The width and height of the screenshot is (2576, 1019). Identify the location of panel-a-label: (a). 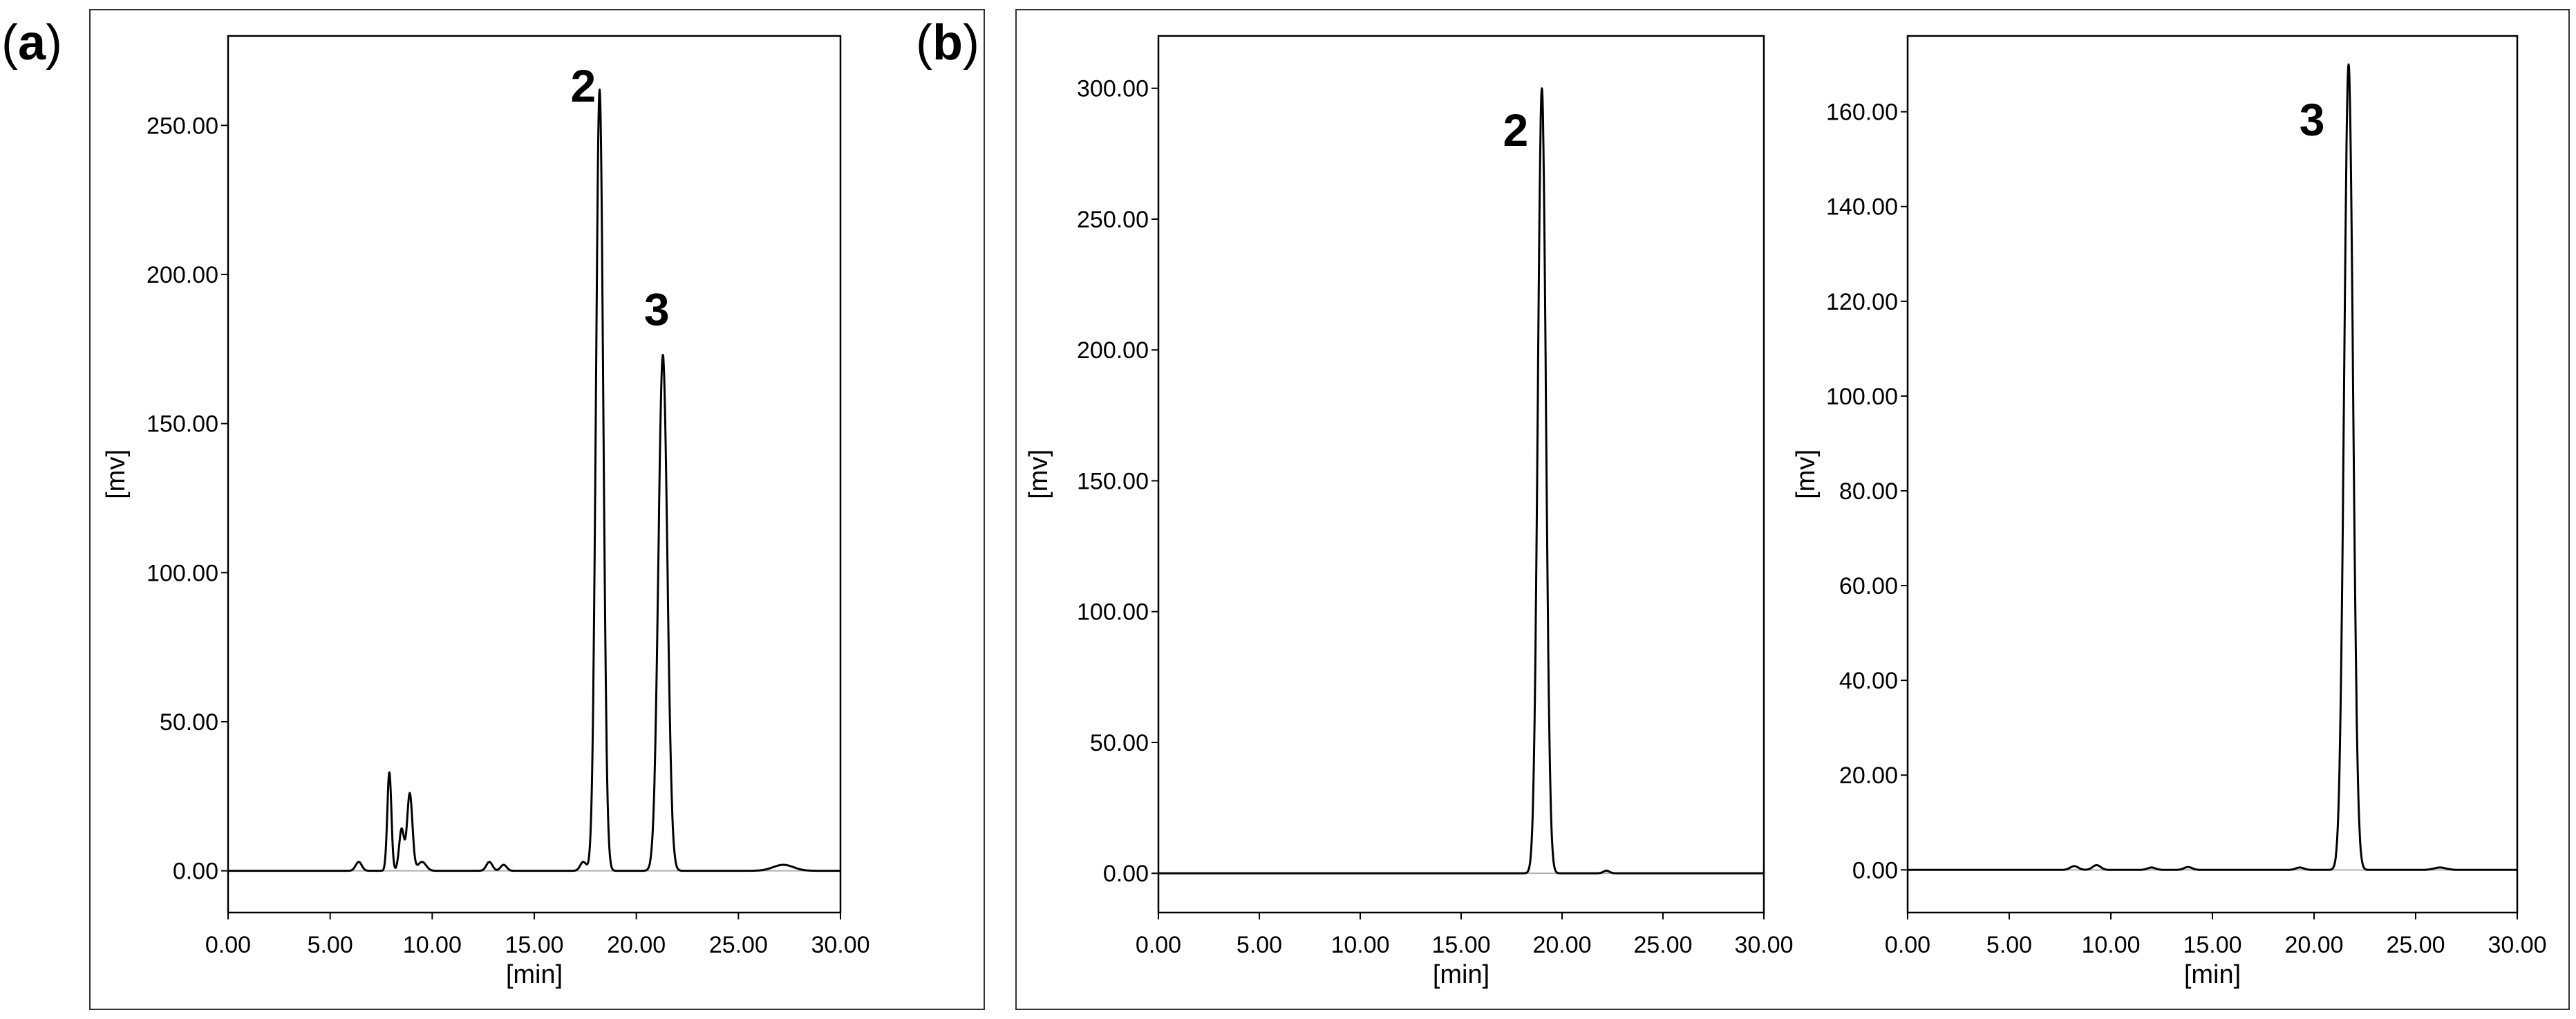
(31, 43).